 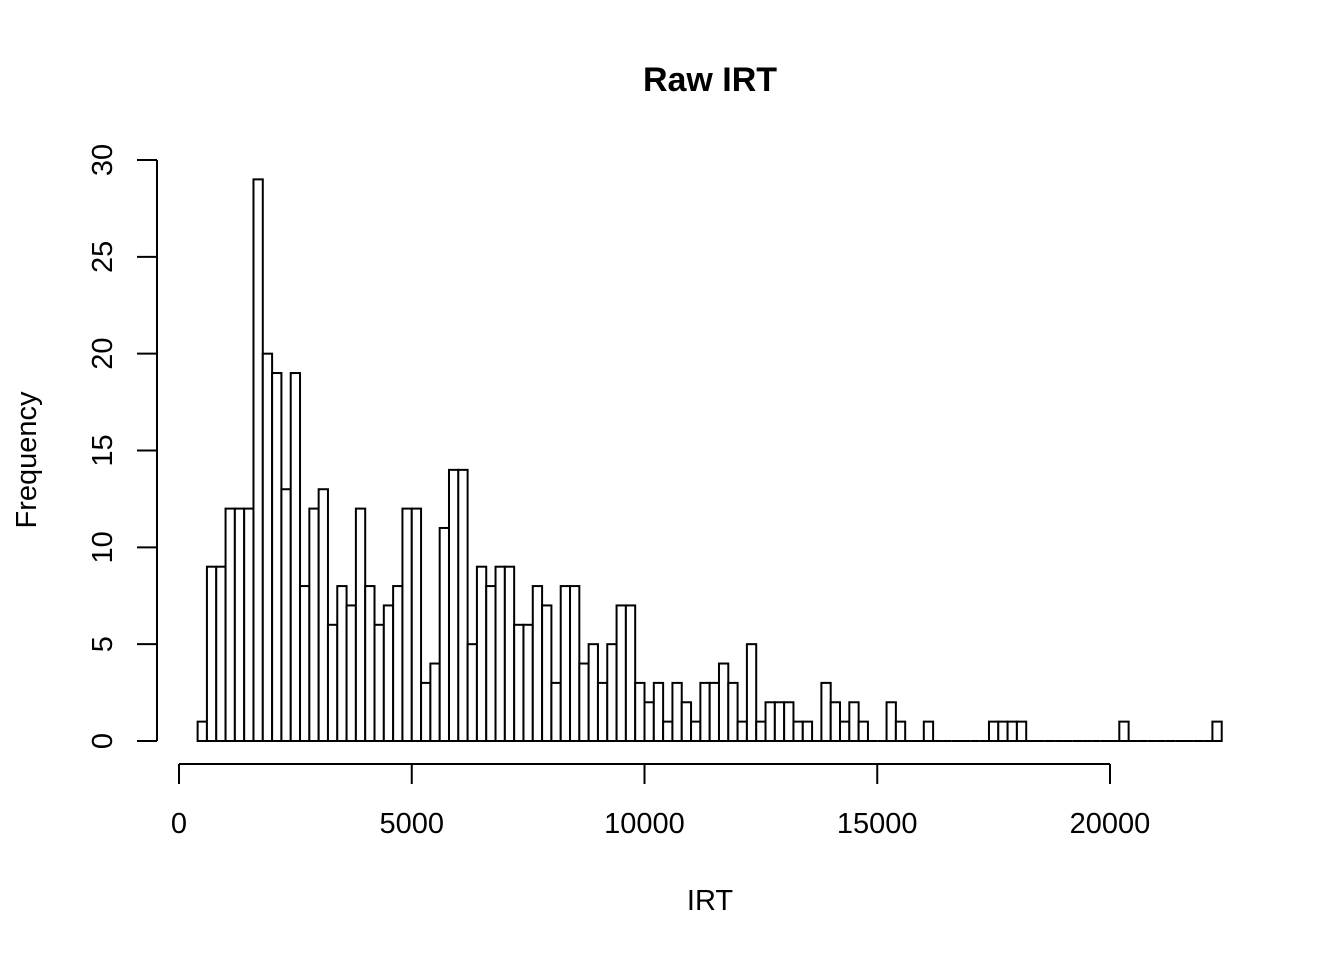 What do you see at coordinates (877, 824) in the screenshot?
I see `x-tick-label: 15000` at bounding box center [877, 824].